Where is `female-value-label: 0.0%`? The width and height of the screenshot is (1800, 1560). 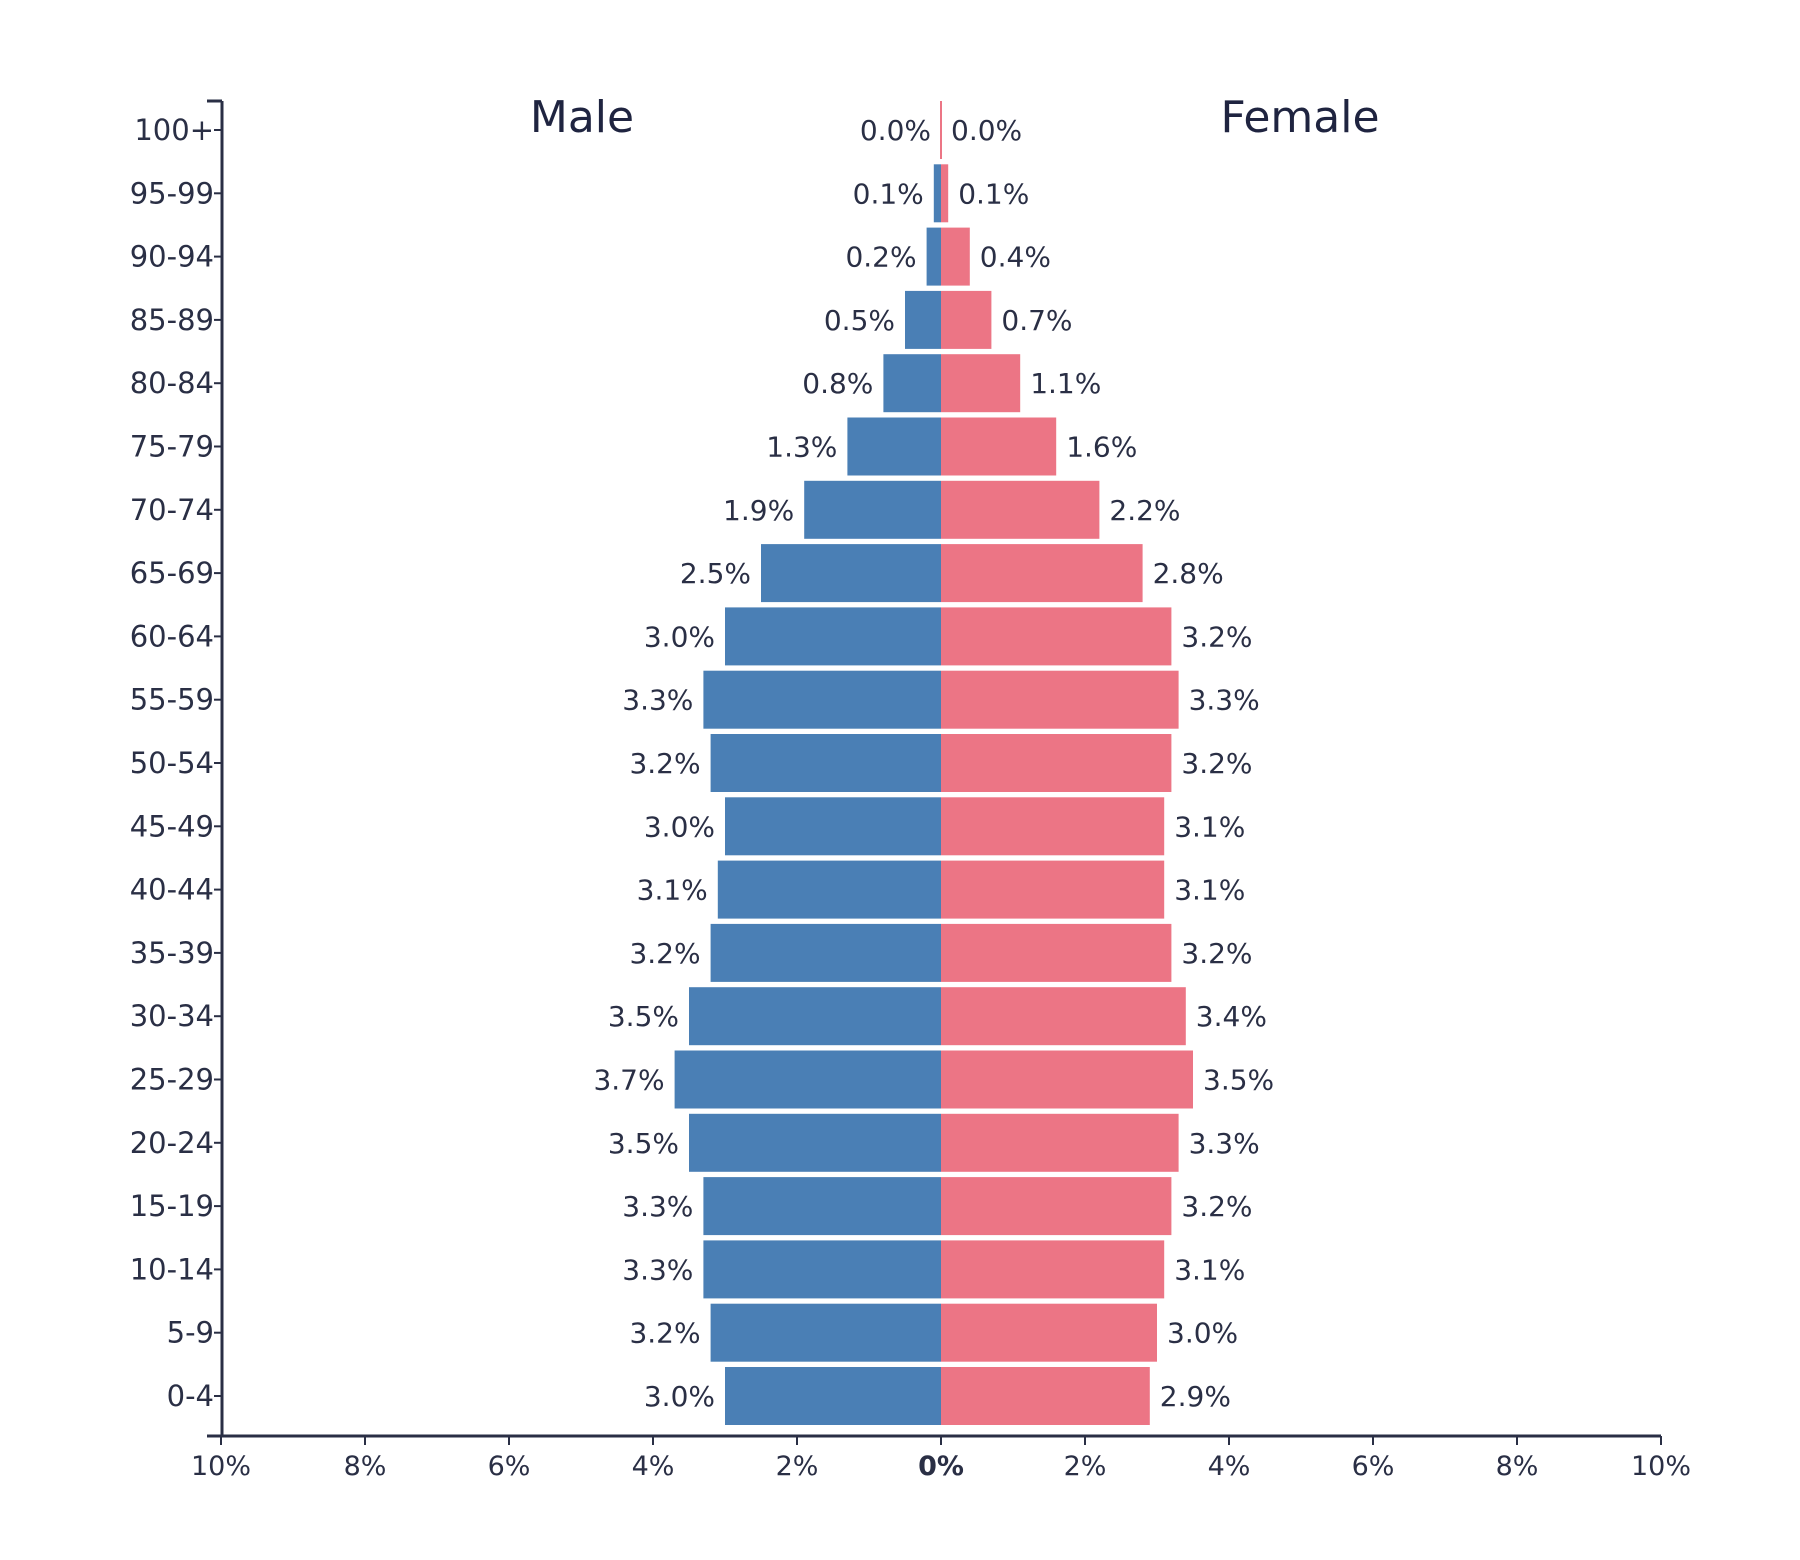
female-value-label: 0.0% is located at coordinates (986, 130).